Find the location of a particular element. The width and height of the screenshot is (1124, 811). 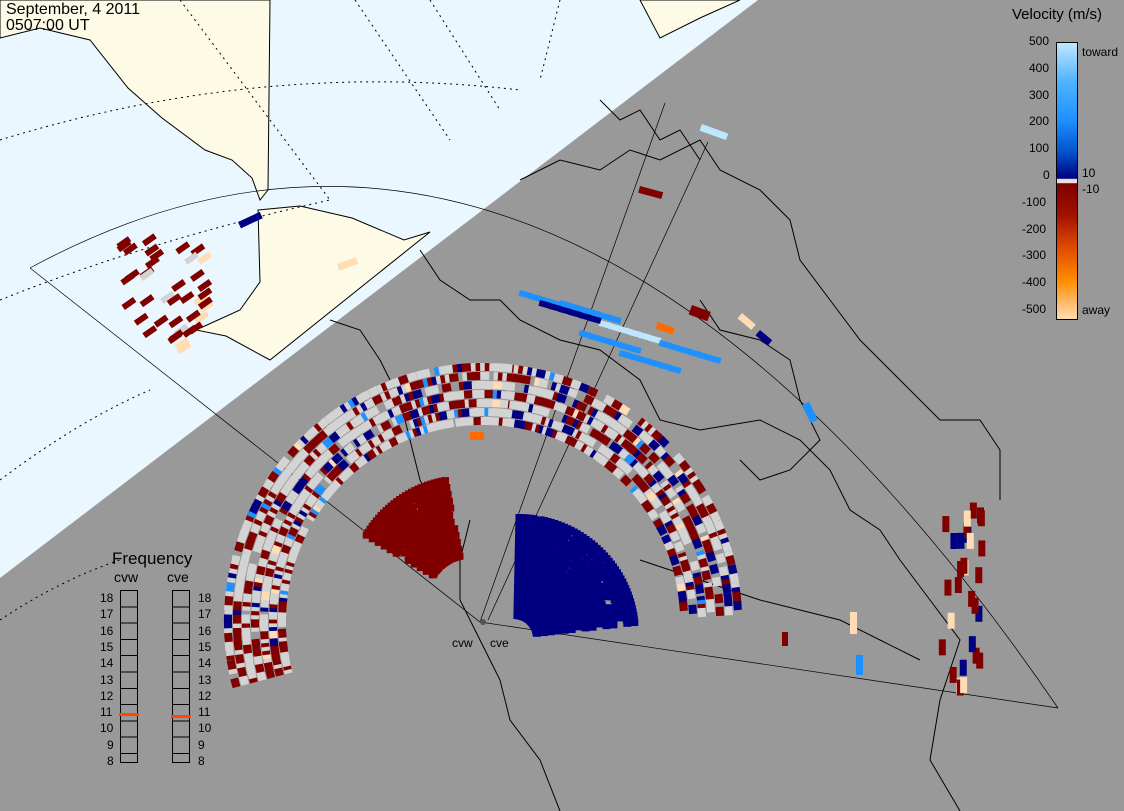

frequency-radar-cve-label: cve is located at coordinates (178, 577).